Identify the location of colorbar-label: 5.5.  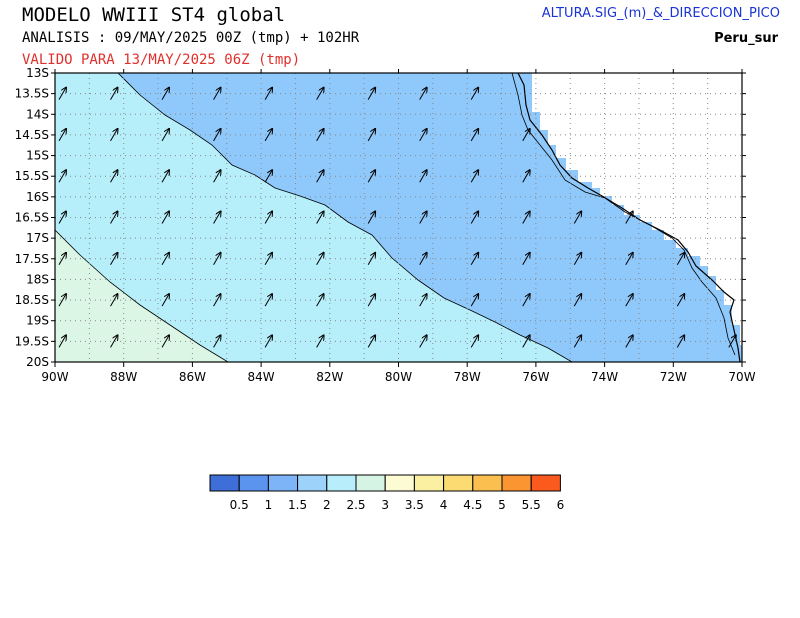
(531, 505).